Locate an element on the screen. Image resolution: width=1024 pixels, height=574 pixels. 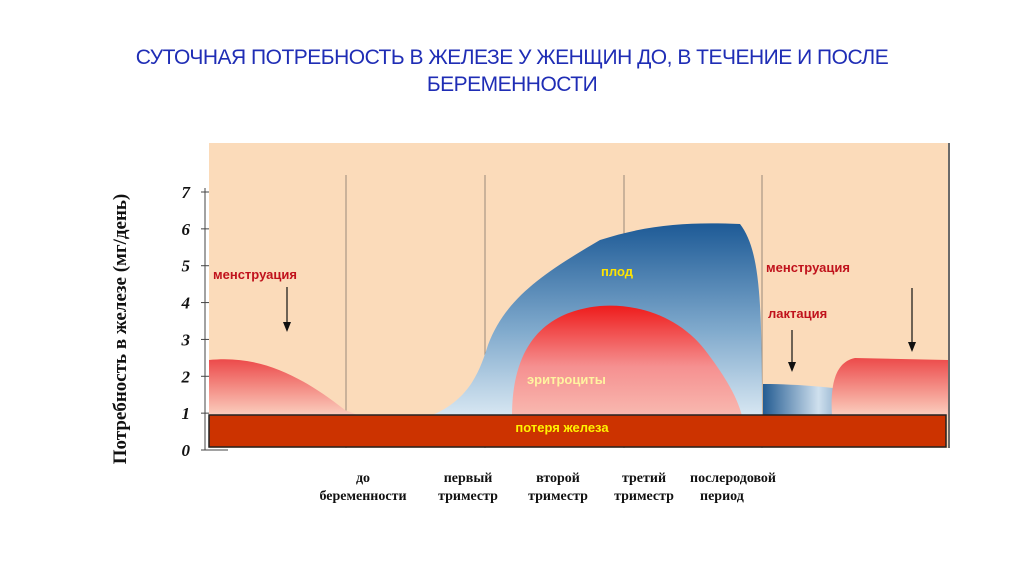
area-menstruation-after is located at coordinates (889, 387).